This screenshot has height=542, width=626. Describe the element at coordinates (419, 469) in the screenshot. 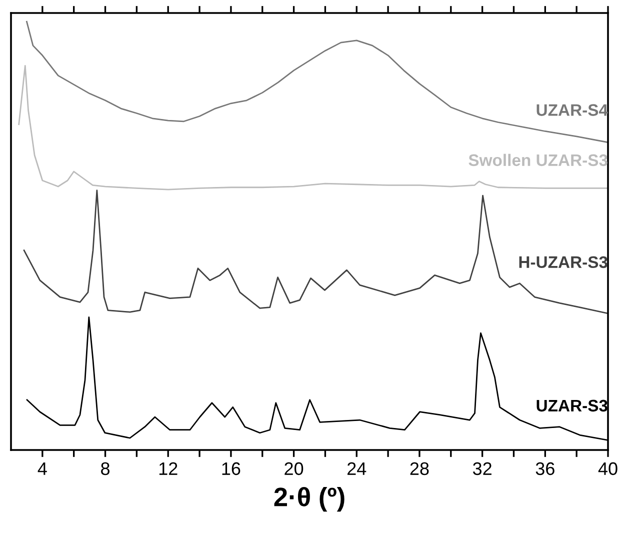

I see `x-tick-label: 28` at that location.